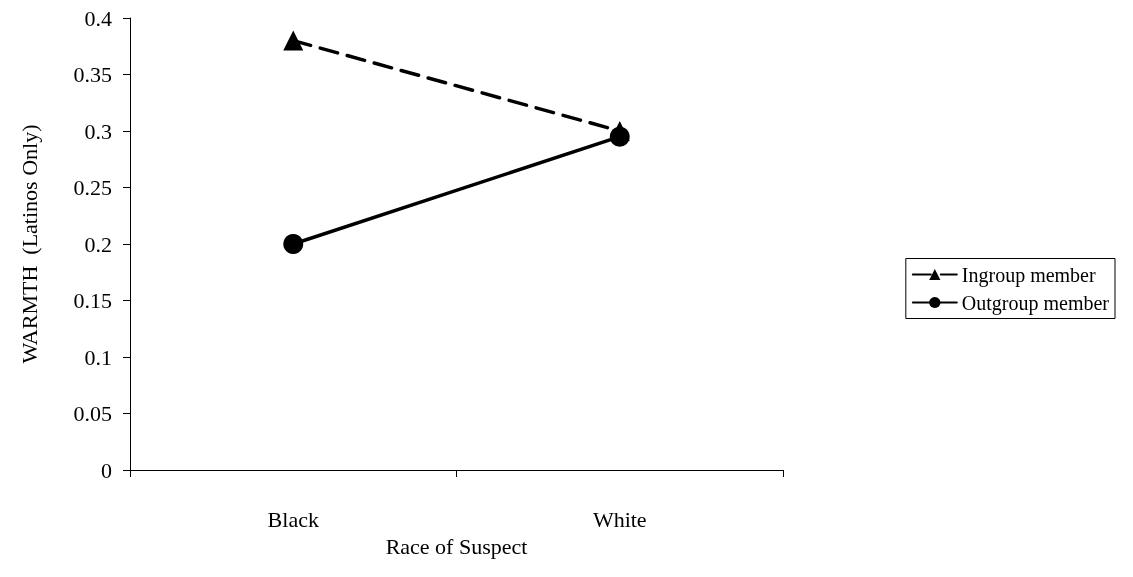 The width and height of the screenshot is (1133, 577). Describe the element at coordinates (92, 413) in the screenshot. I see `y-tick-label: 0.05` at that location.